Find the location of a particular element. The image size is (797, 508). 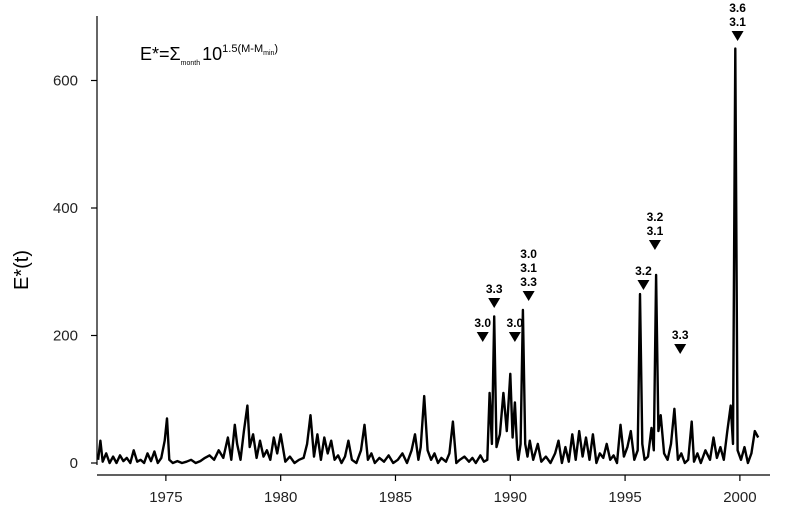

formula-base: 10 is located at coordinates (212, 54).